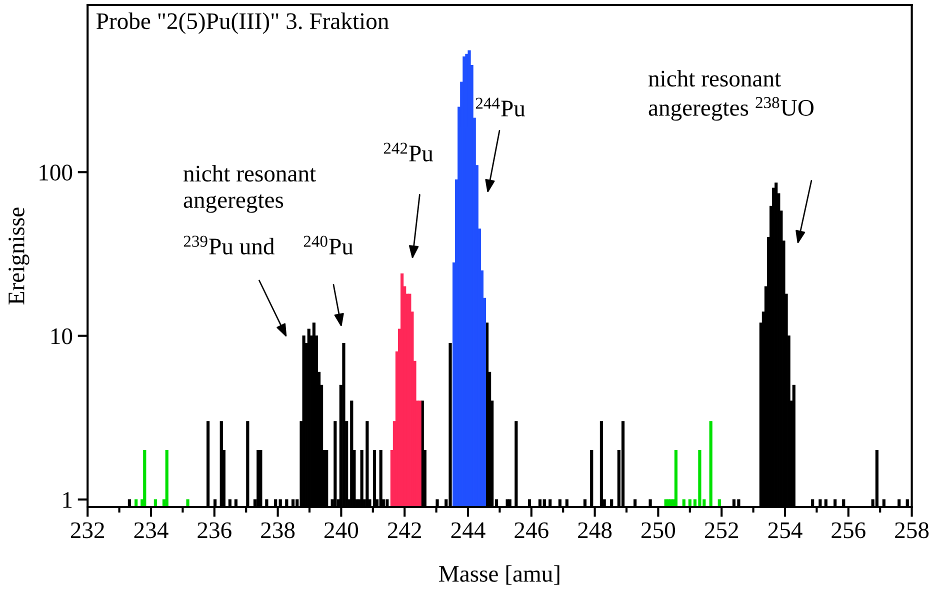 The image size is (933, 599). What do you see at coordinates (61, 336) in the screenshot?
I see `y-tick-label: 10` at bounding box center [61, 336].